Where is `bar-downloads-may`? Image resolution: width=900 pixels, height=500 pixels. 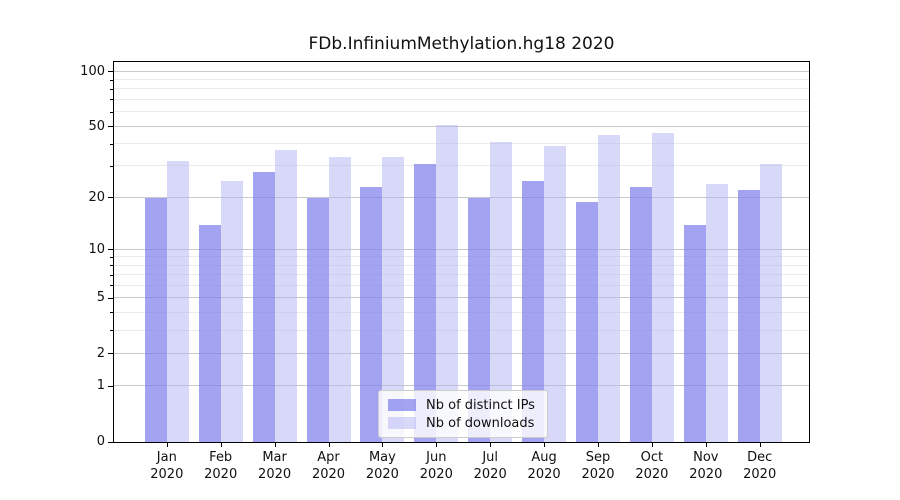 bar-downloads-may is located at coordinates (393, 299).